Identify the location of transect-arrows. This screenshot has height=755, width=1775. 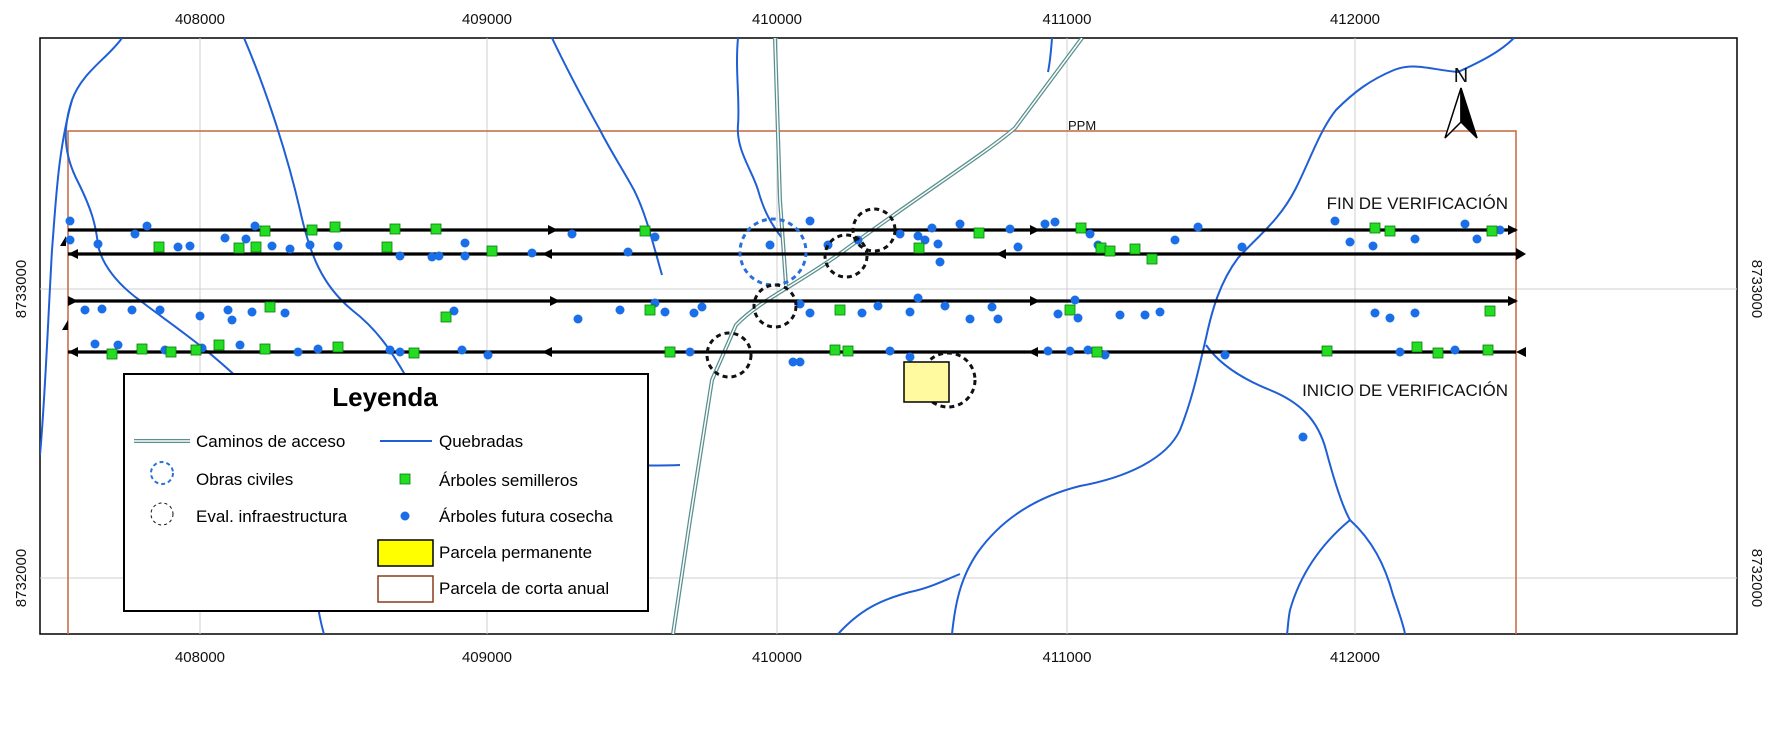
(793, 291).